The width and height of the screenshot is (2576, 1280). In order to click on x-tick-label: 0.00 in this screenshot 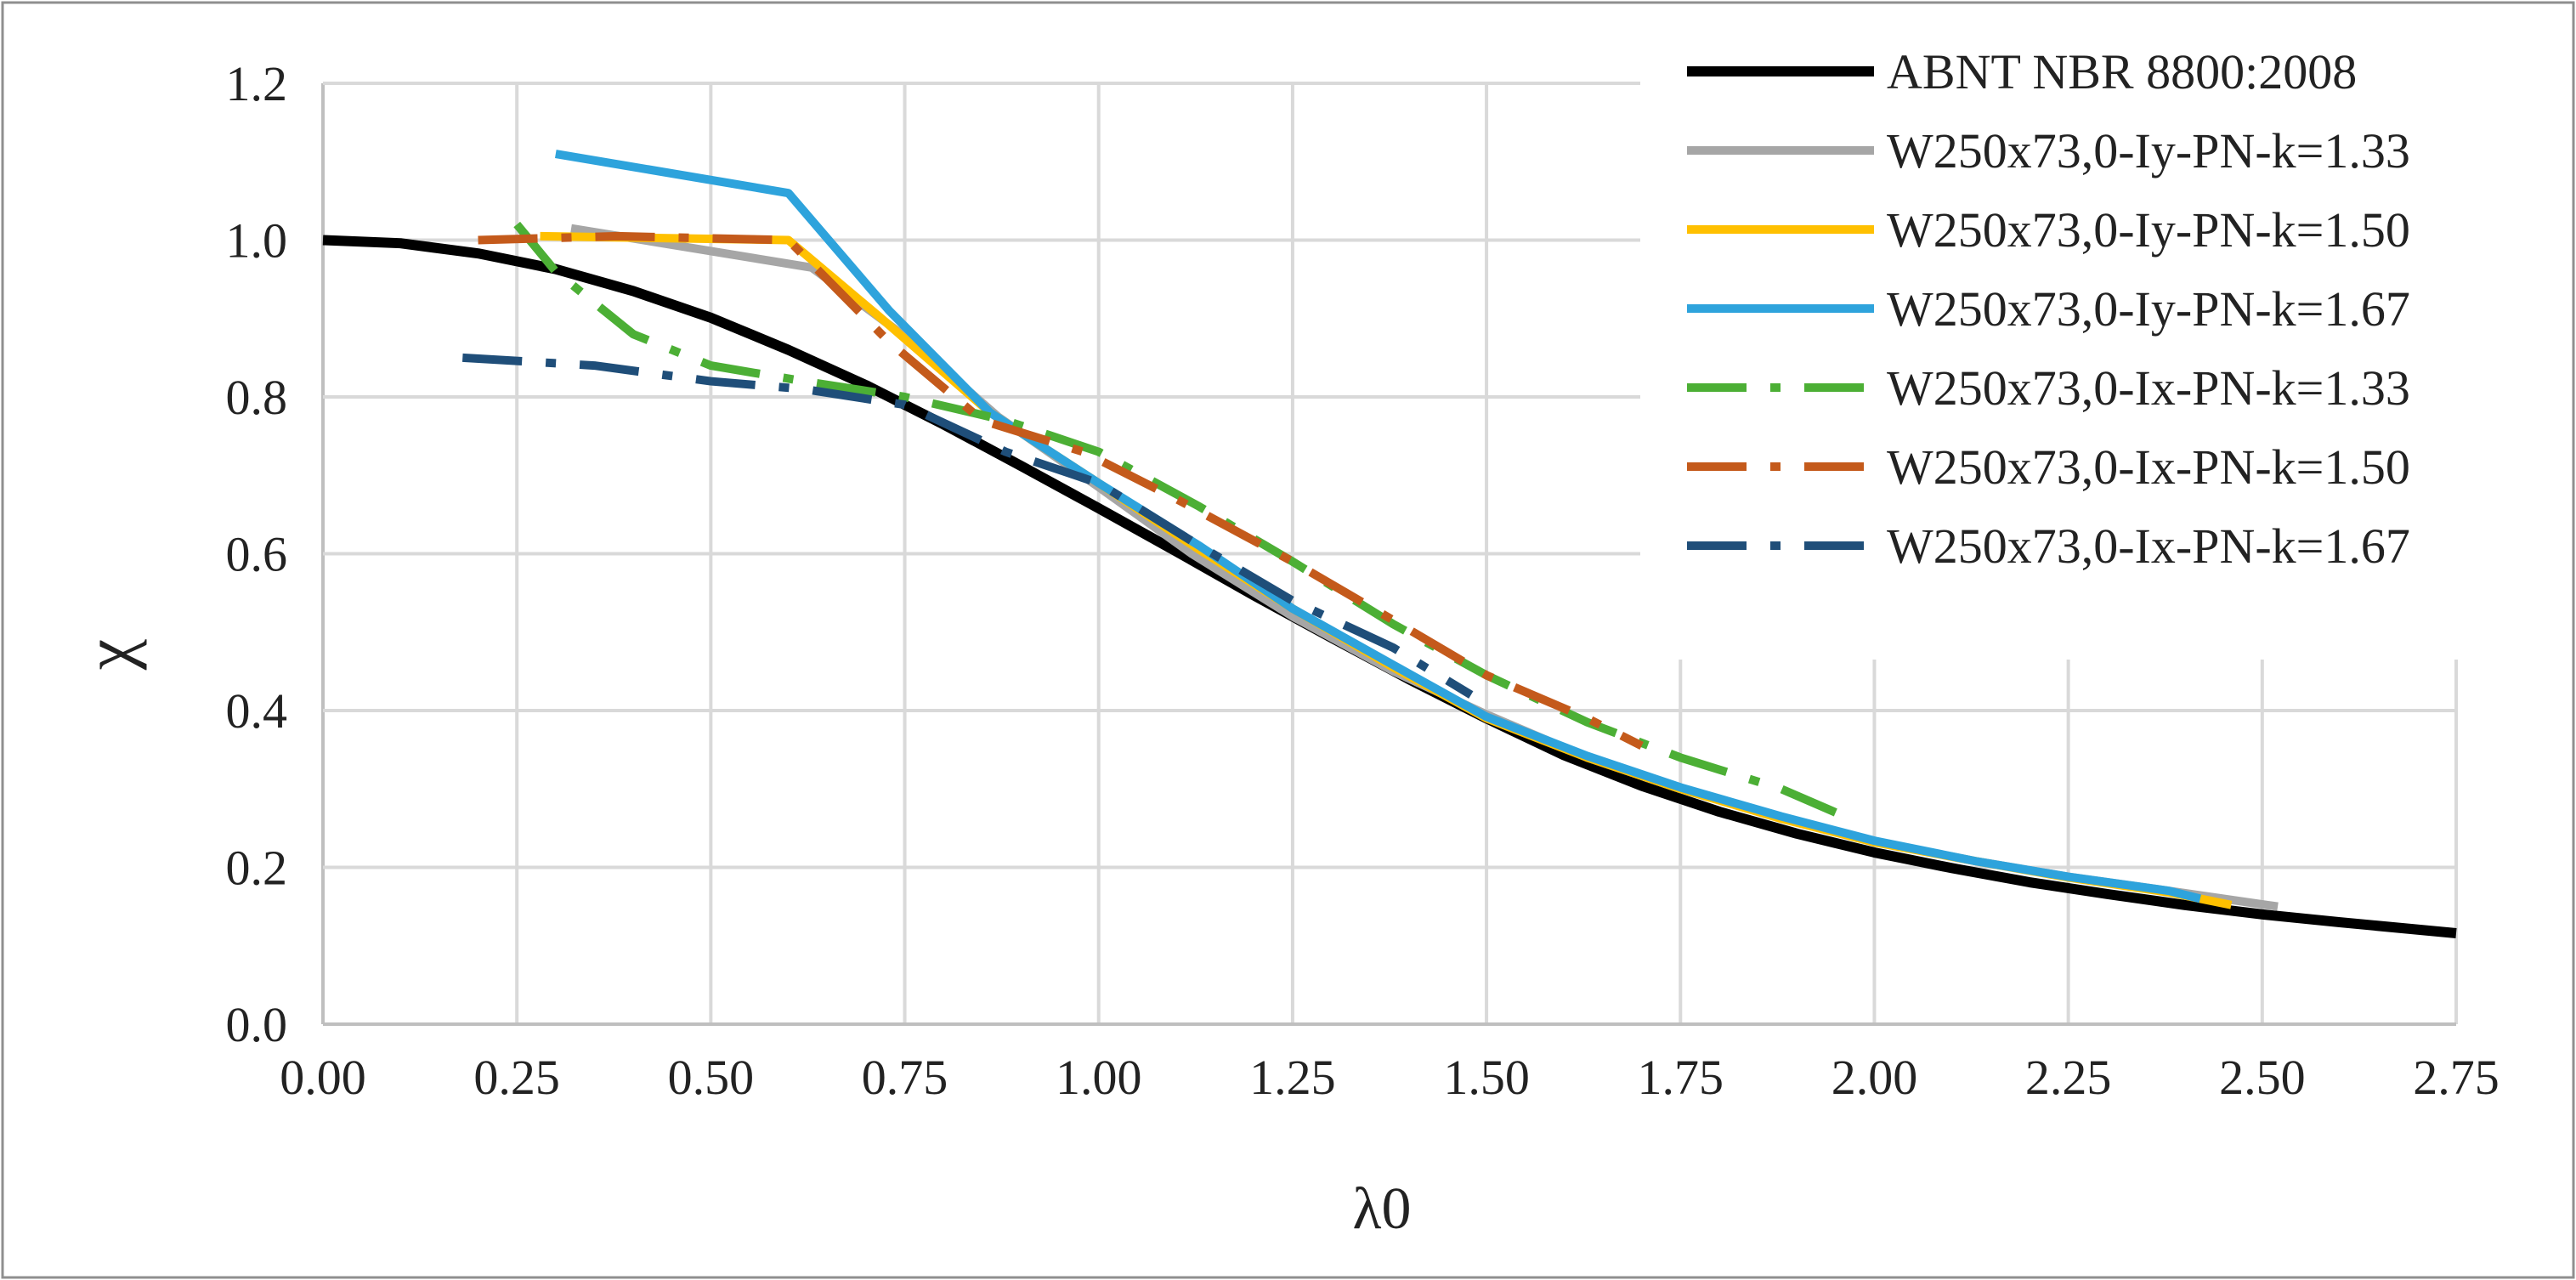, I will do `click(323, 1077)`.